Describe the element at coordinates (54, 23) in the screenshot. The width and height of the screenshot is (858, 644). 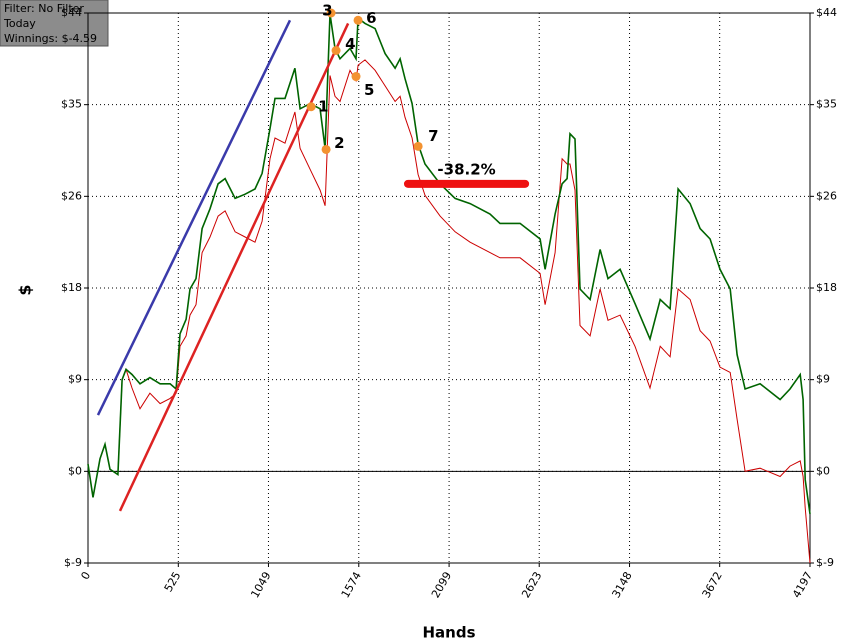
I see `info-box` at that location.